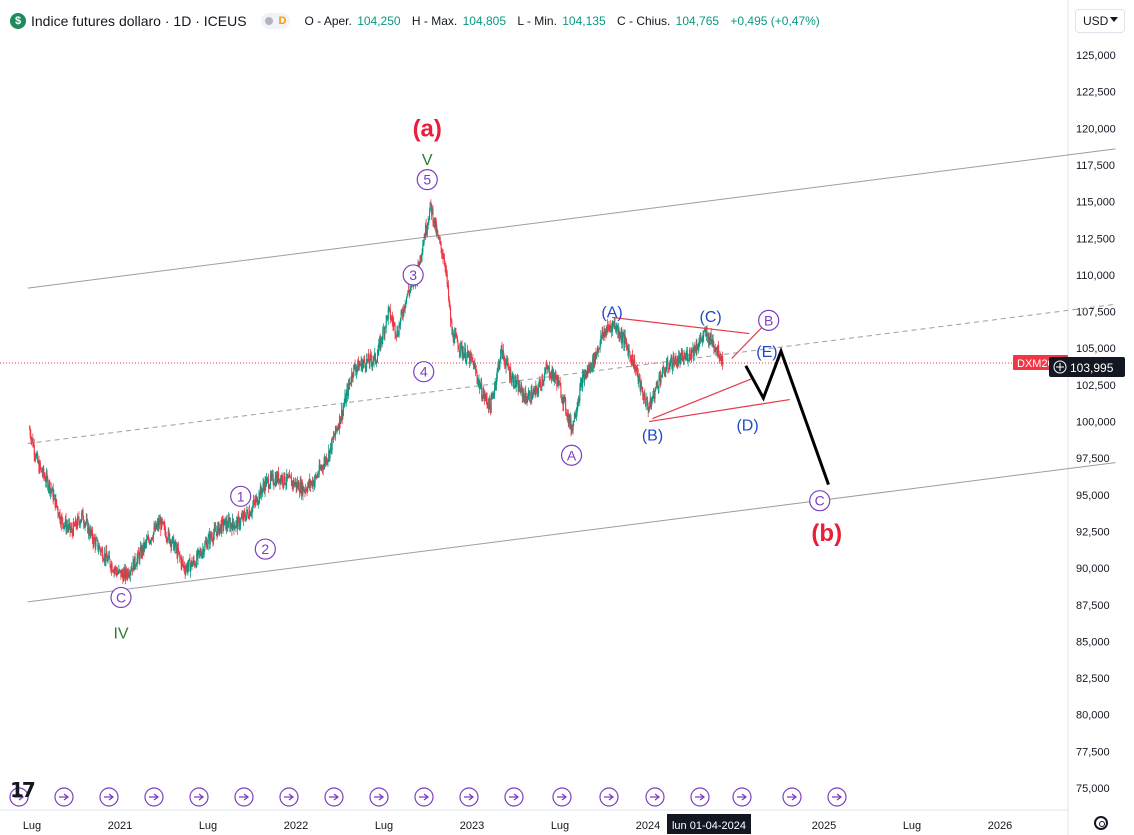  Describe the element at coordinates (1101, 823) in the screenshot. I see `gear-icon` at that location.